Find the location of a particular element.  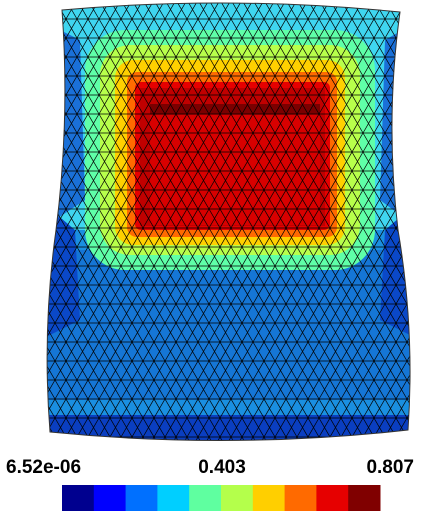

colorbar-max-label: 0.807 is located at coordinates (390, 467).